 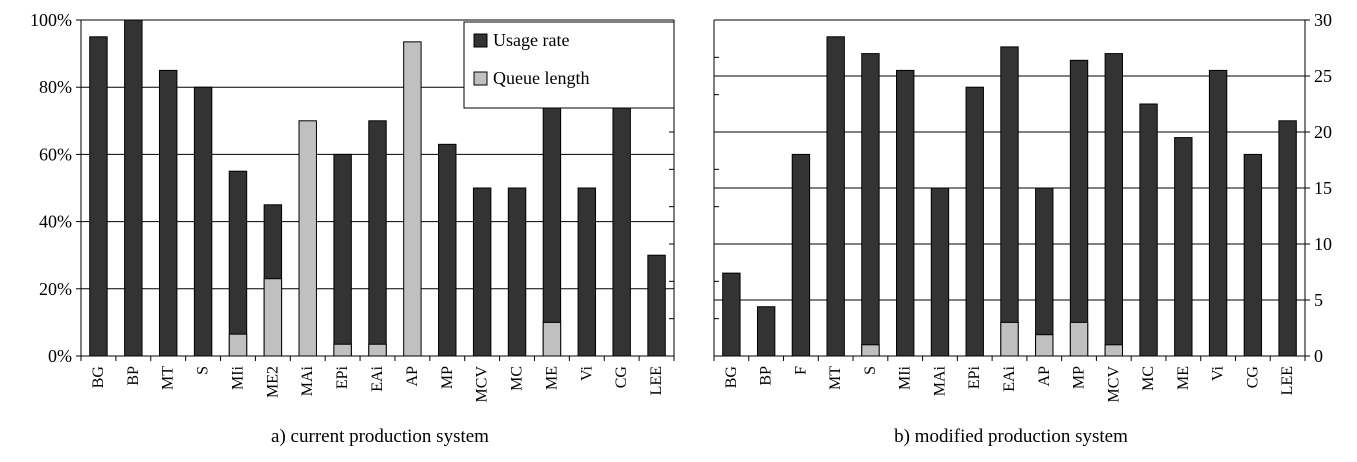 What do you see at coordinates (552, 339) in the screenshot?
I see `bar-queue-me` at bounding box center [552, 339].